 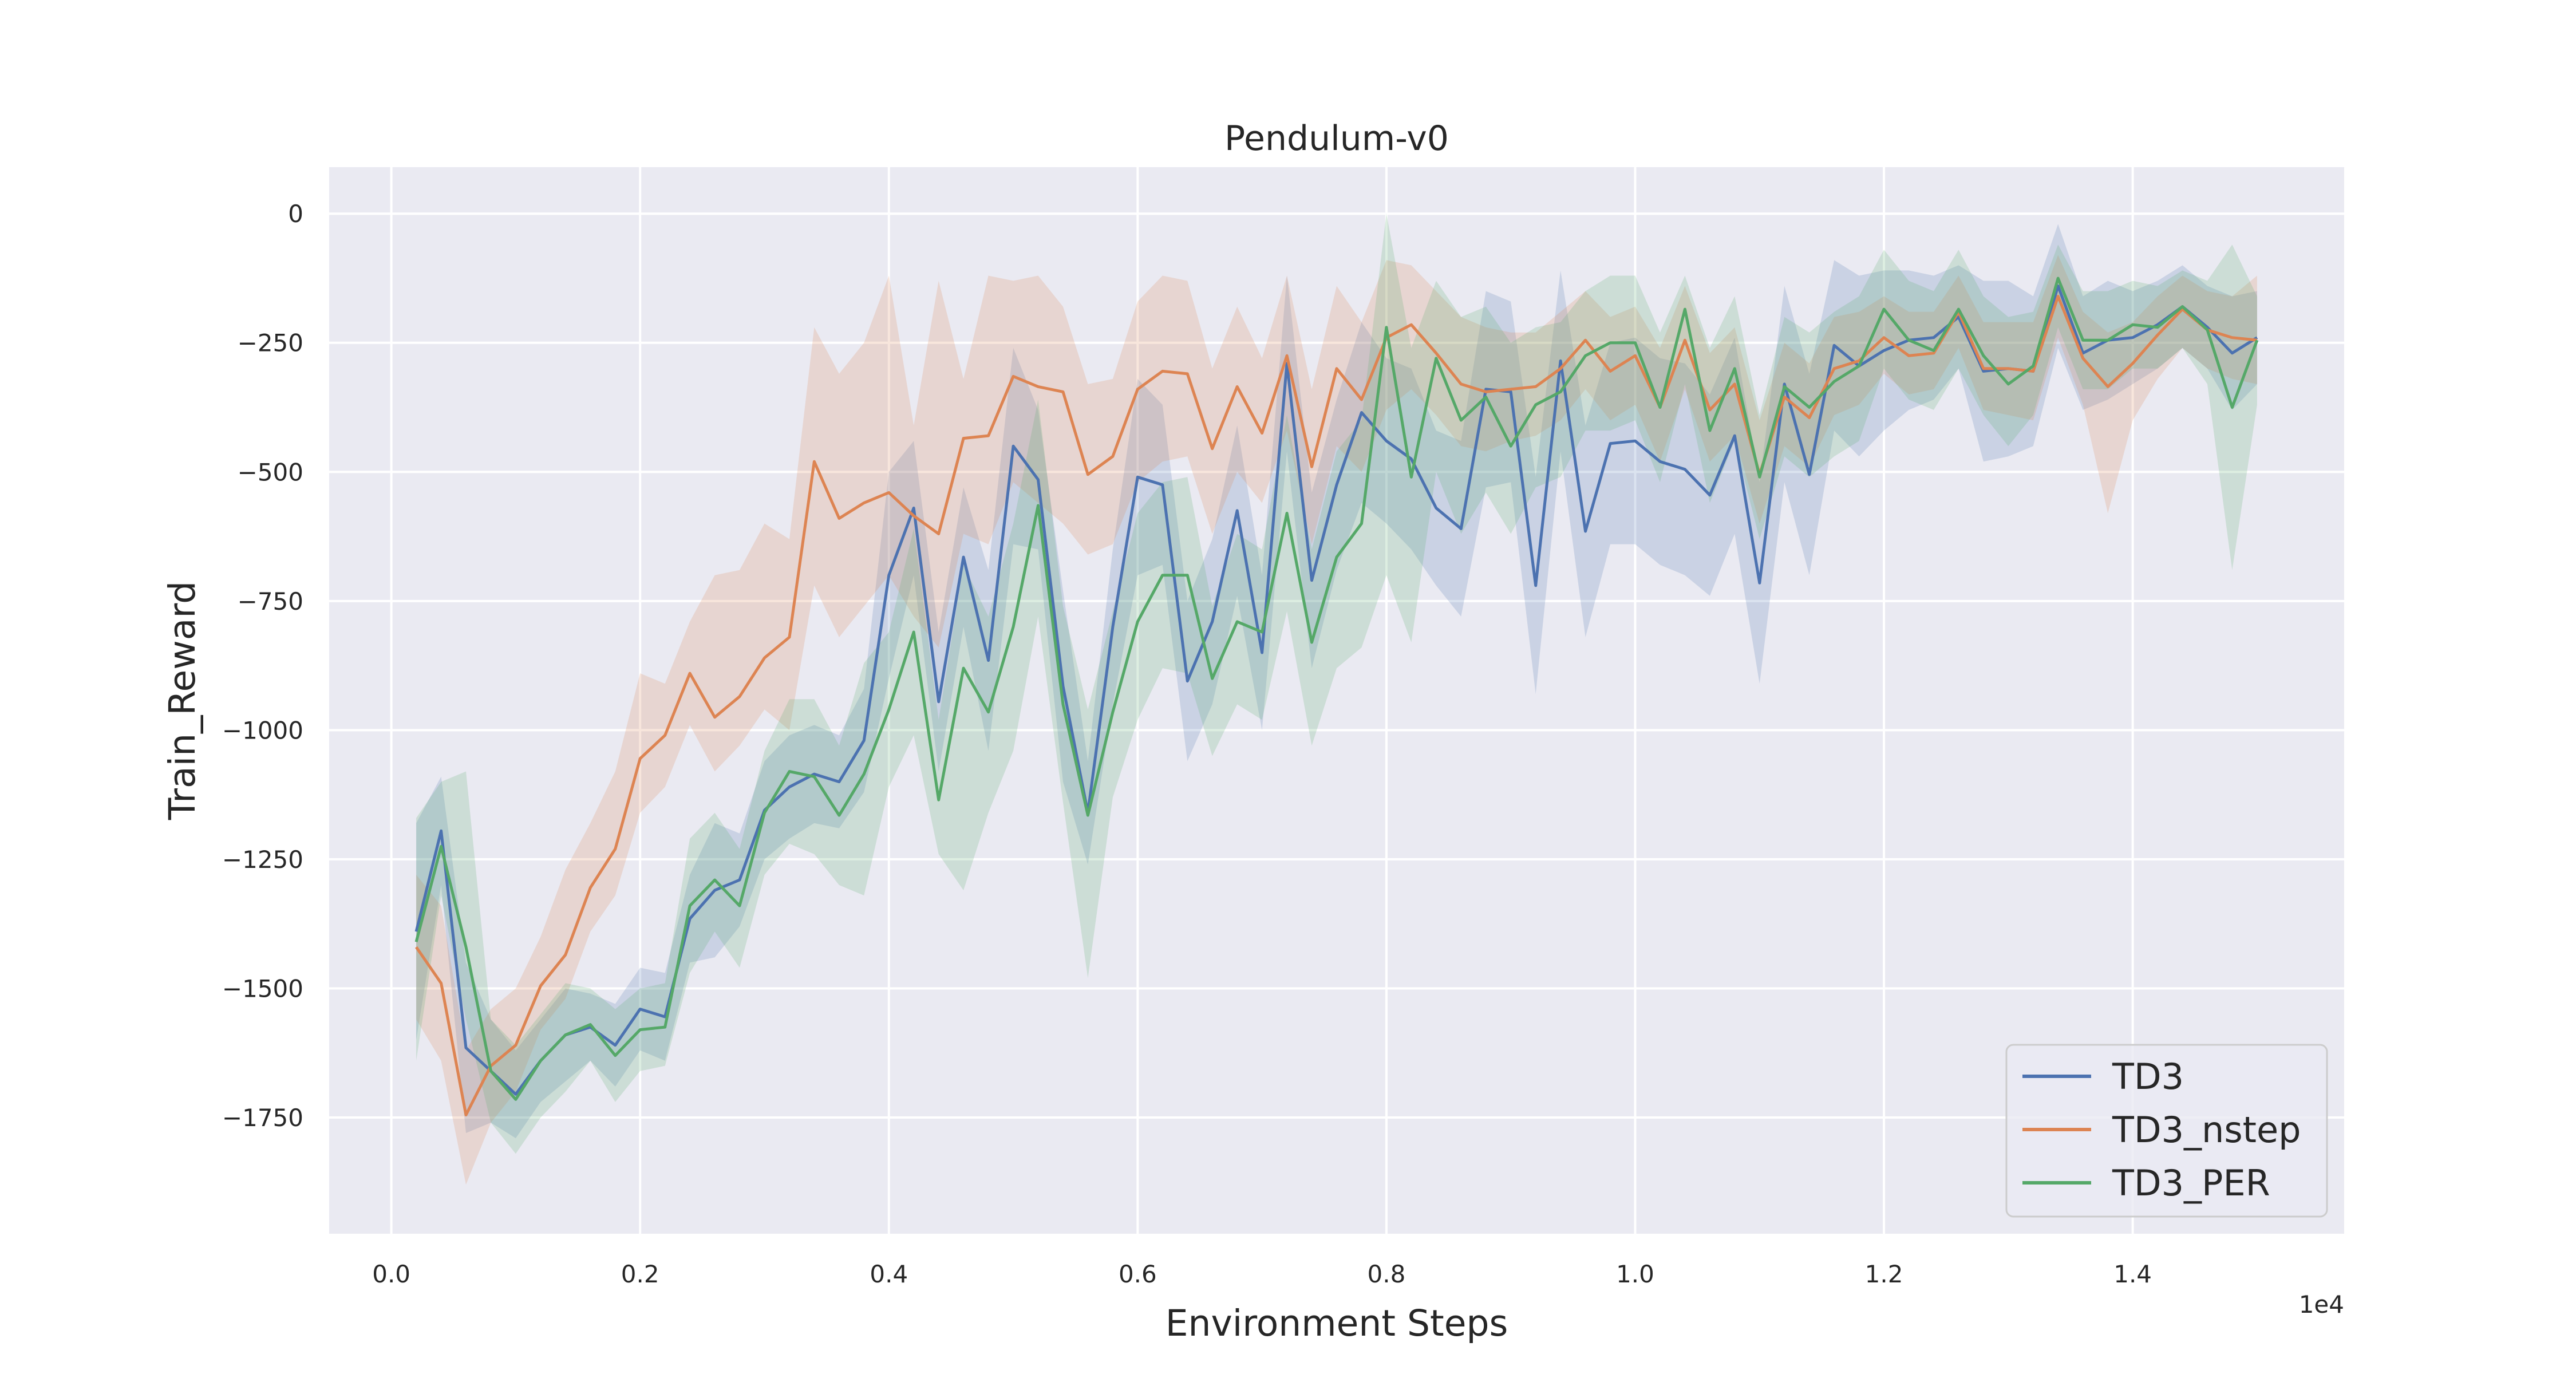 What do you see at coordinates (640, 1274) in the screenshot?
I see `x-tick-label: 0.2` at bounding box center [640, 1274].